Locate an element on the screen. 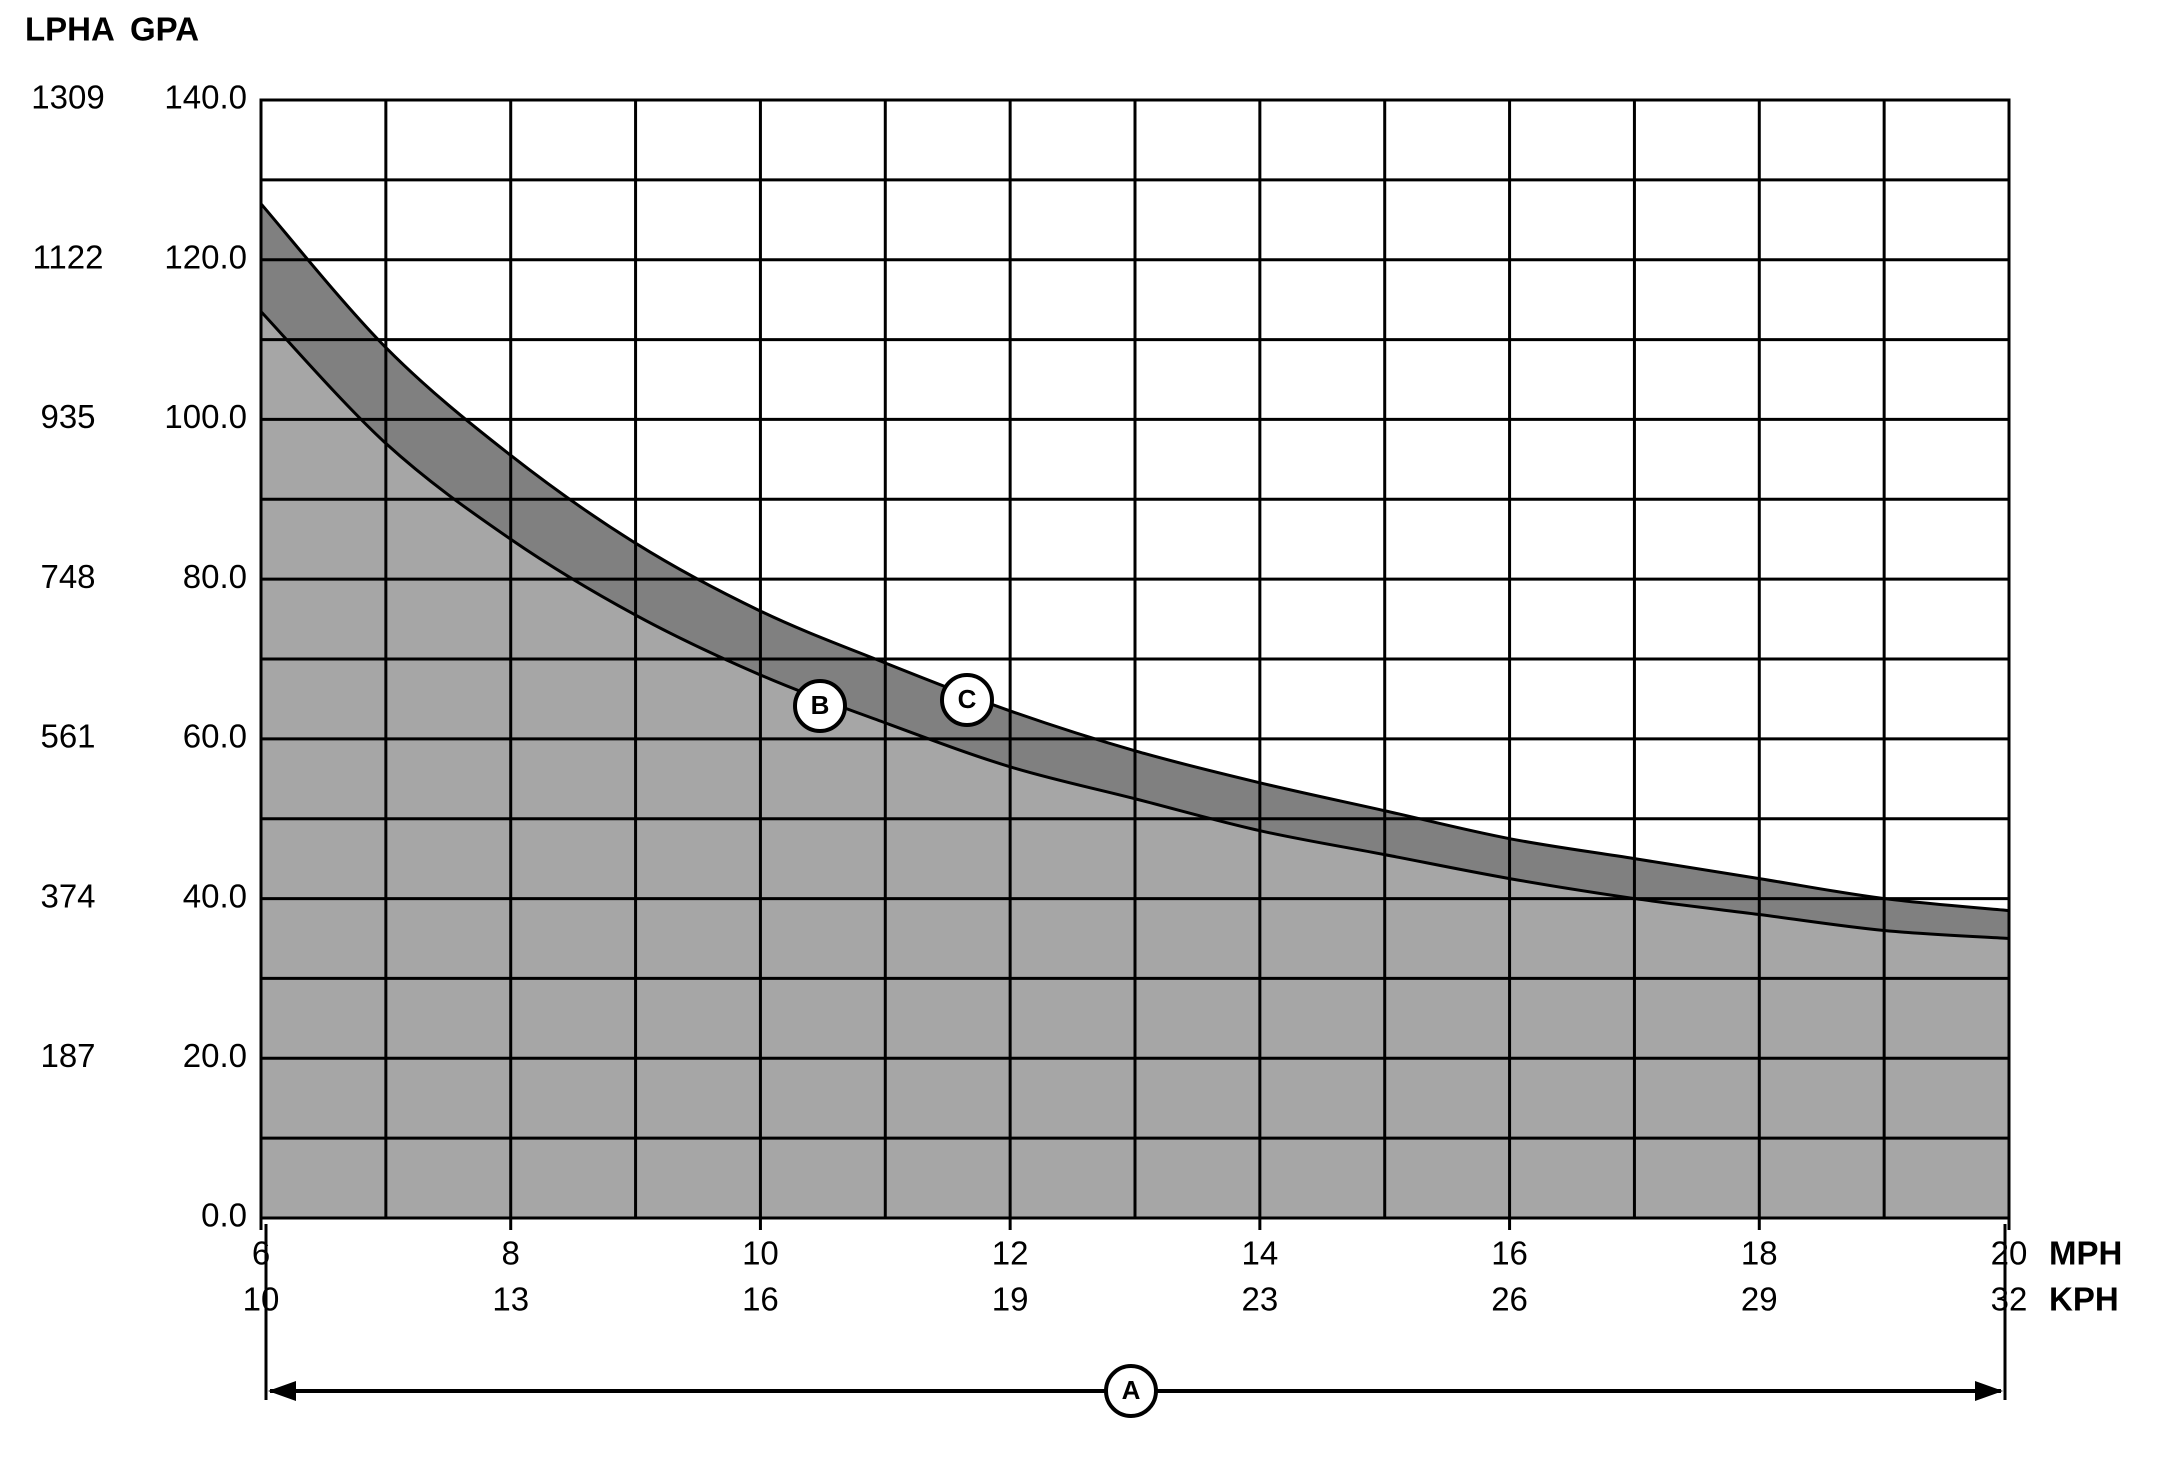 The image size is (2158, 1458). x-tick-label: 16 is located at coordinates (1509, 1253).